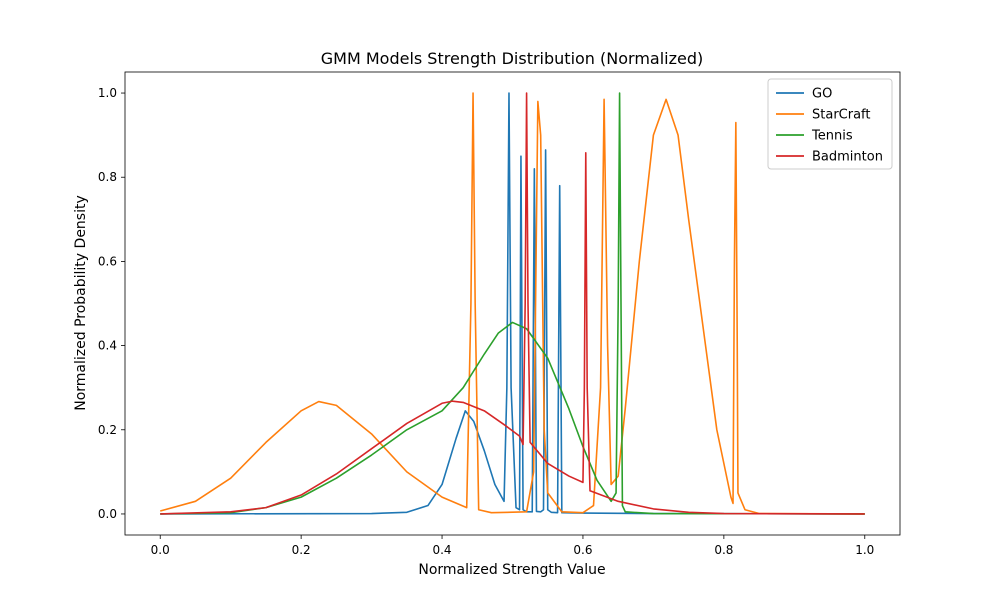  Describe the element at coordinates (441, 550) in the screenshot. I see `x-tick-label: 0.4` at that location.